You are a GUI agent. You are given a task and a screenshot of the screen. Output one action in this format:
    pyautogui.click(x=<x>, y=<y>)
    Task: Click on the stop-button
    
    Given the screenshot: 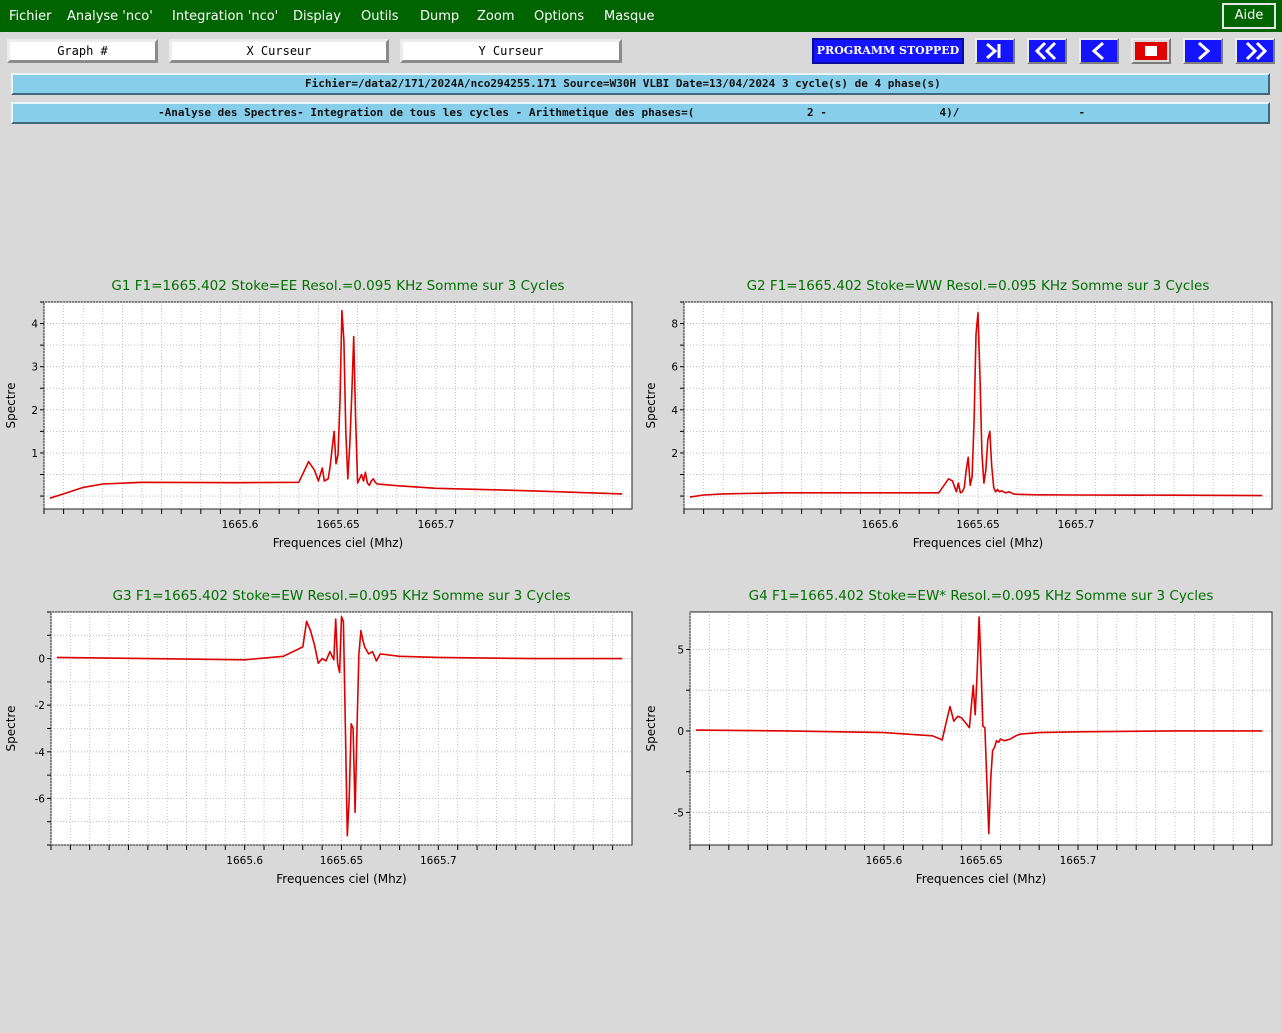 What is the action you would take?
    pyautogui.click(x=1151, y=51)
    